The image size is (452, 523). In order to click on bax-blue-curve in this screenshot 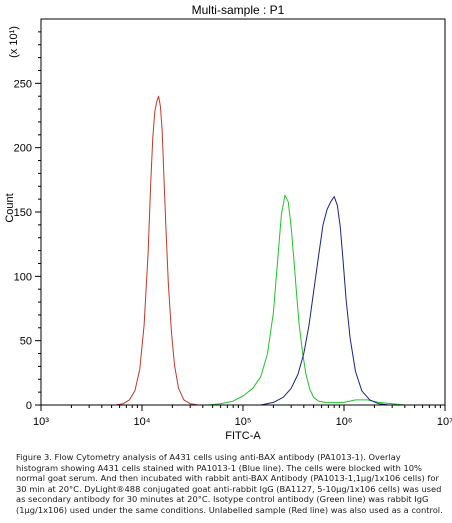, I will do `click(329, 301)`.